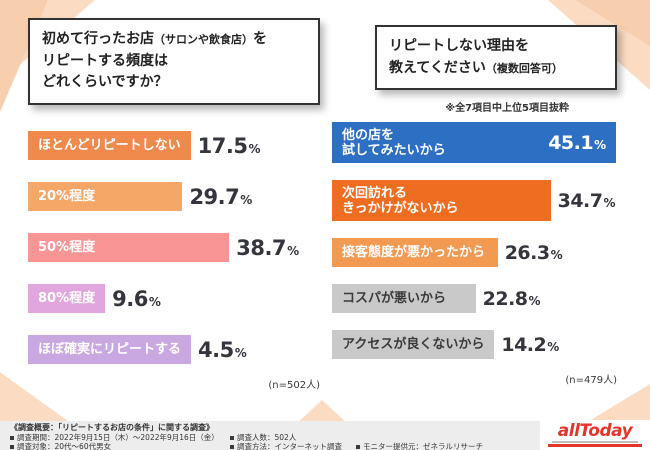 The image size is (650, 450). What do you see at coordinates (268, 247) in the screenshot?
I see `bar-value: 38.7%` at bounding box center [268, 247].